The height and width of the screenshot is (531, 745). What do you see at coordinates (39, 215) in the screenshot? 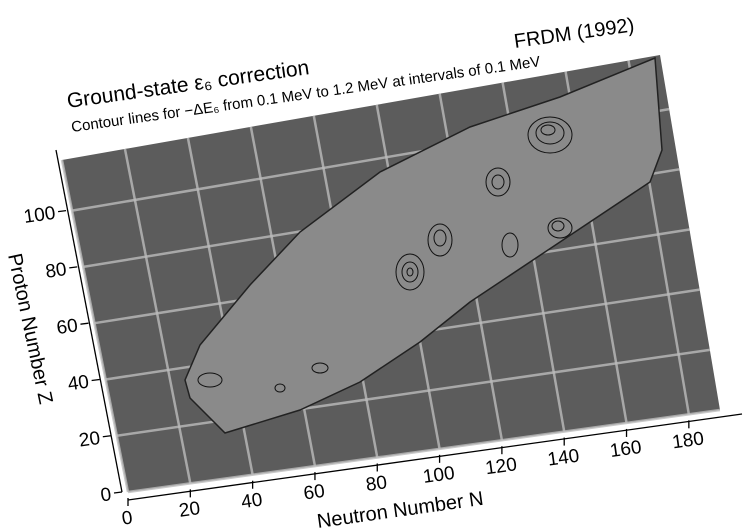
I see `y-tick-label: 100` at bounding box center [39, 215].